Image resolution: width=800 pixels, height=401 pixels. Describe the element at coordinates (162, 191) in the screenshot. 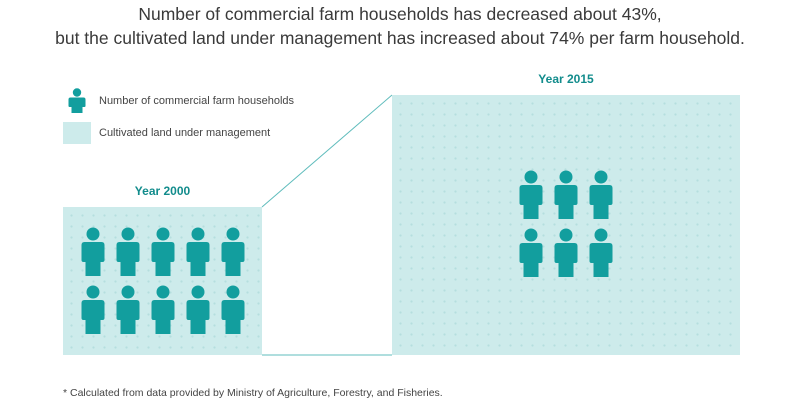

I see `year-2000-label: Year 2000` at that location.